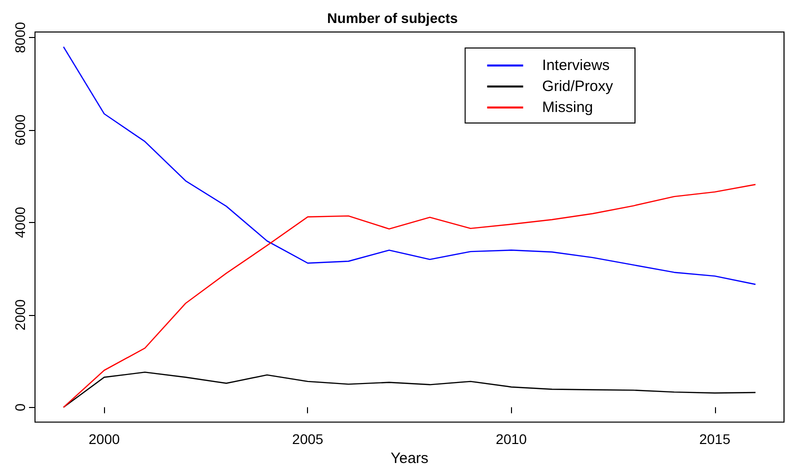 Image resolution: width=785 pixels, height=471 pixels. Describe the element at coordinates (715, 439) in the screenshot. I see `x-tick-label: 2015` at that location.